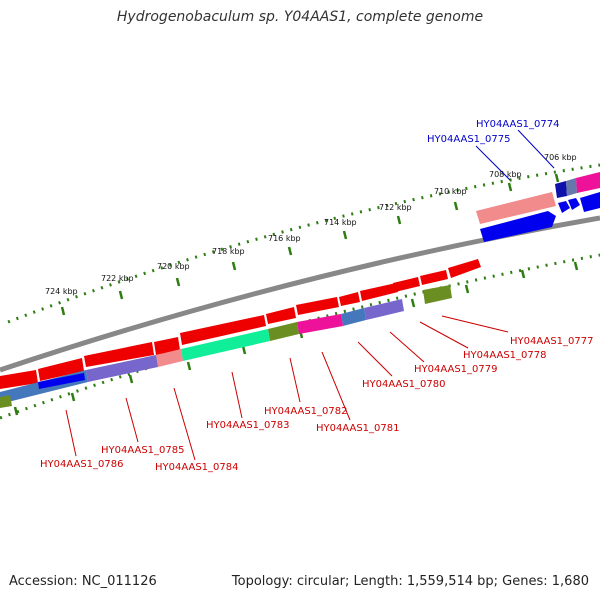 The height and width of the screenshot is (600, 600). I want to click on gene-feature-0777-block, so click(437, 294).